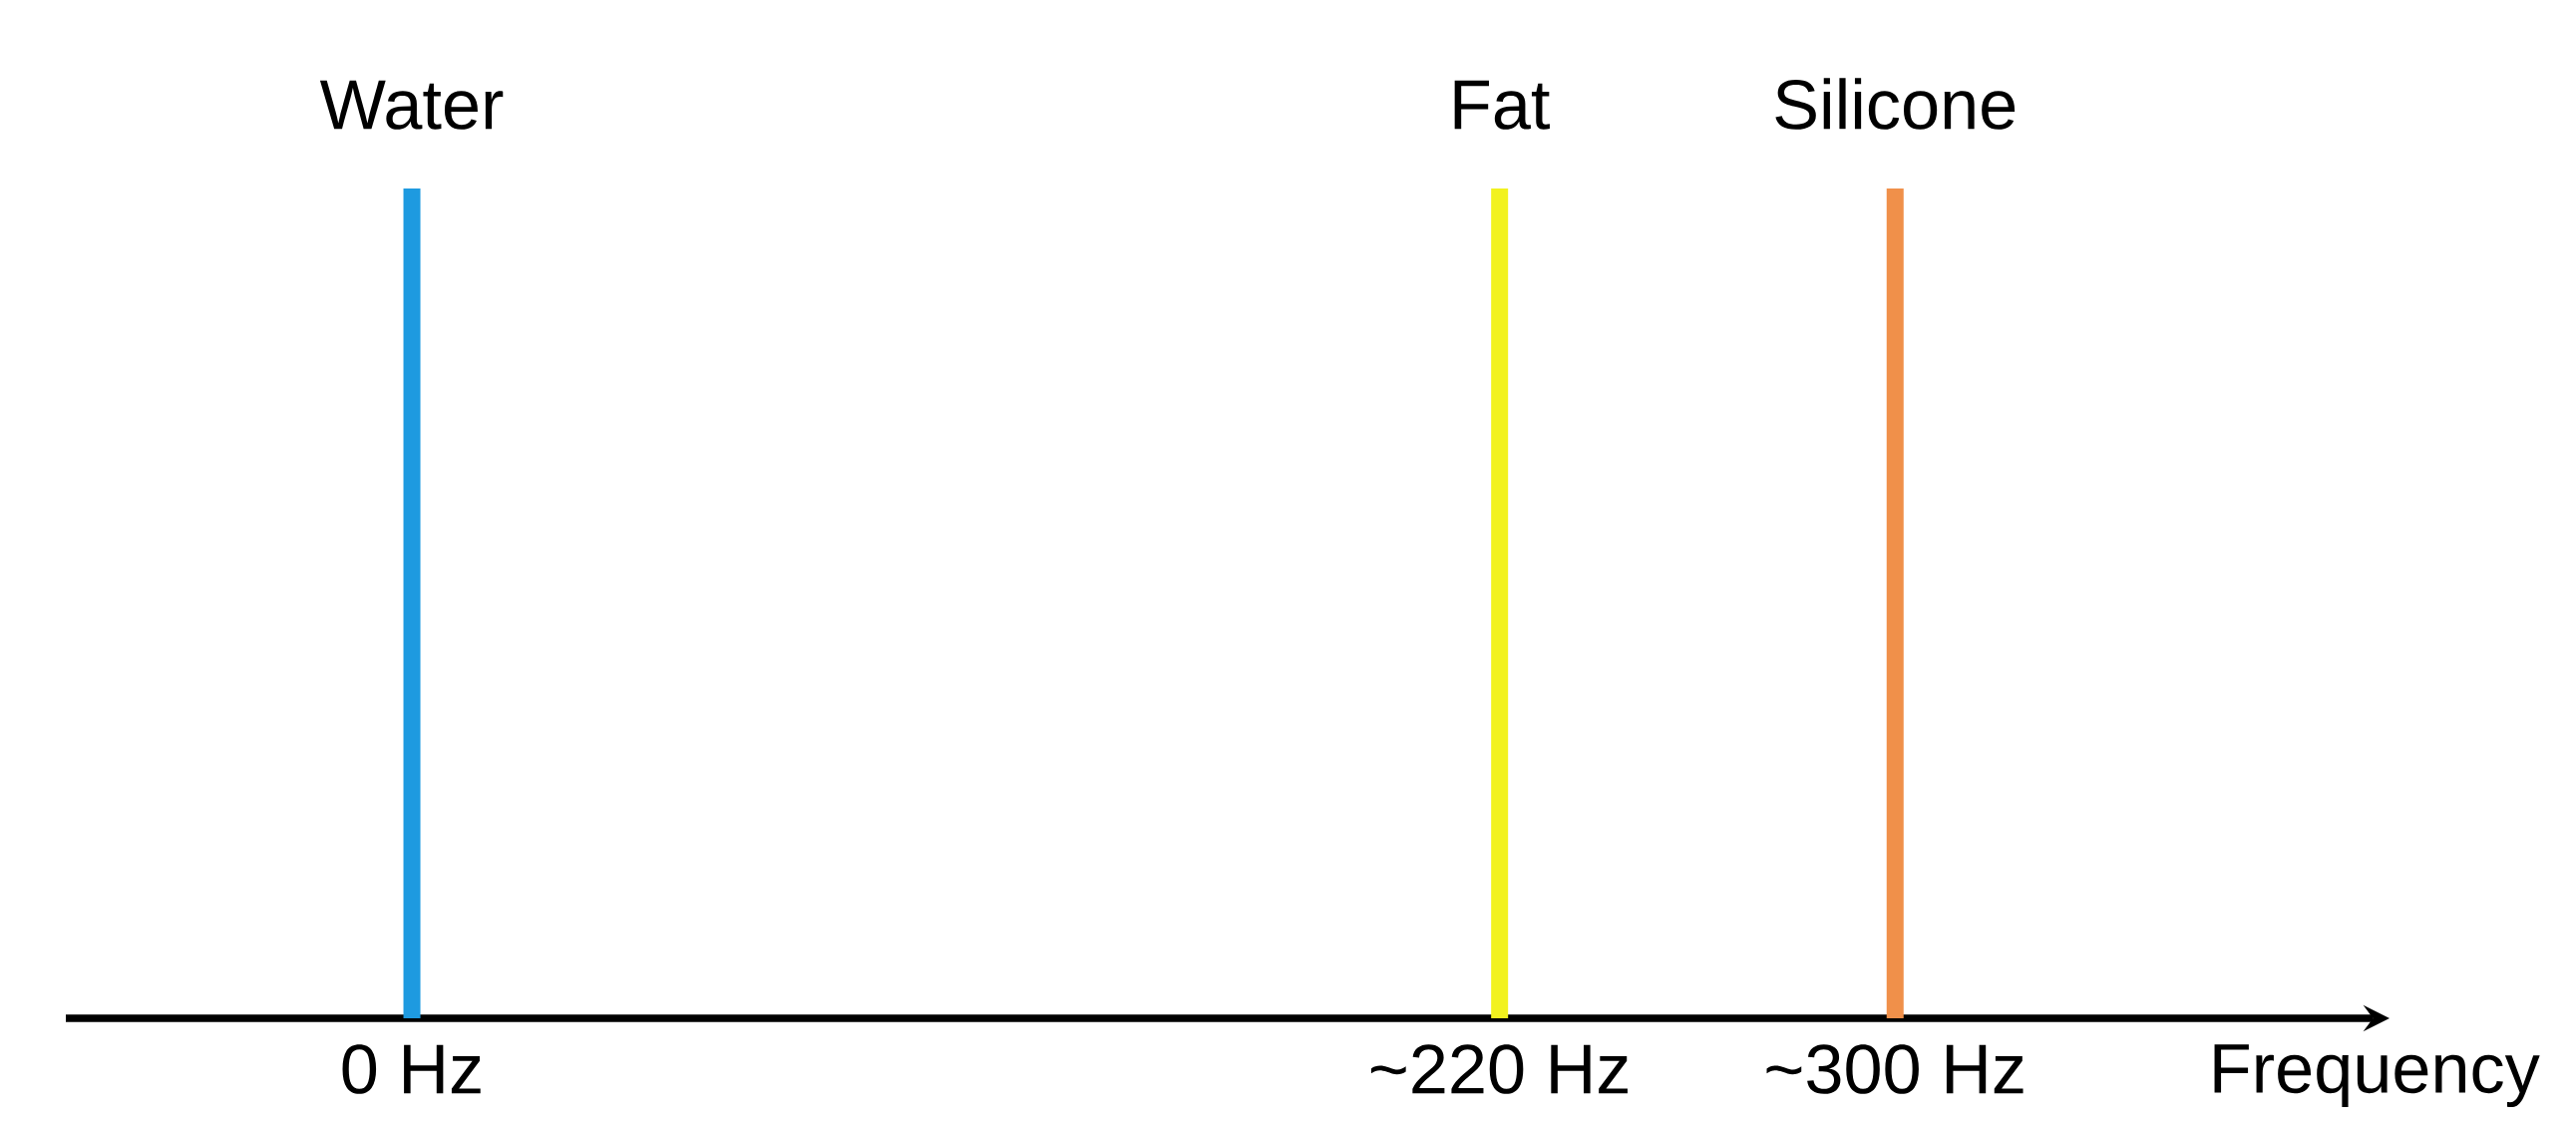  Describe the element at coordinates (2377, 1076) in the screenshot. I see `x-axis-title: Frequency` at that location.